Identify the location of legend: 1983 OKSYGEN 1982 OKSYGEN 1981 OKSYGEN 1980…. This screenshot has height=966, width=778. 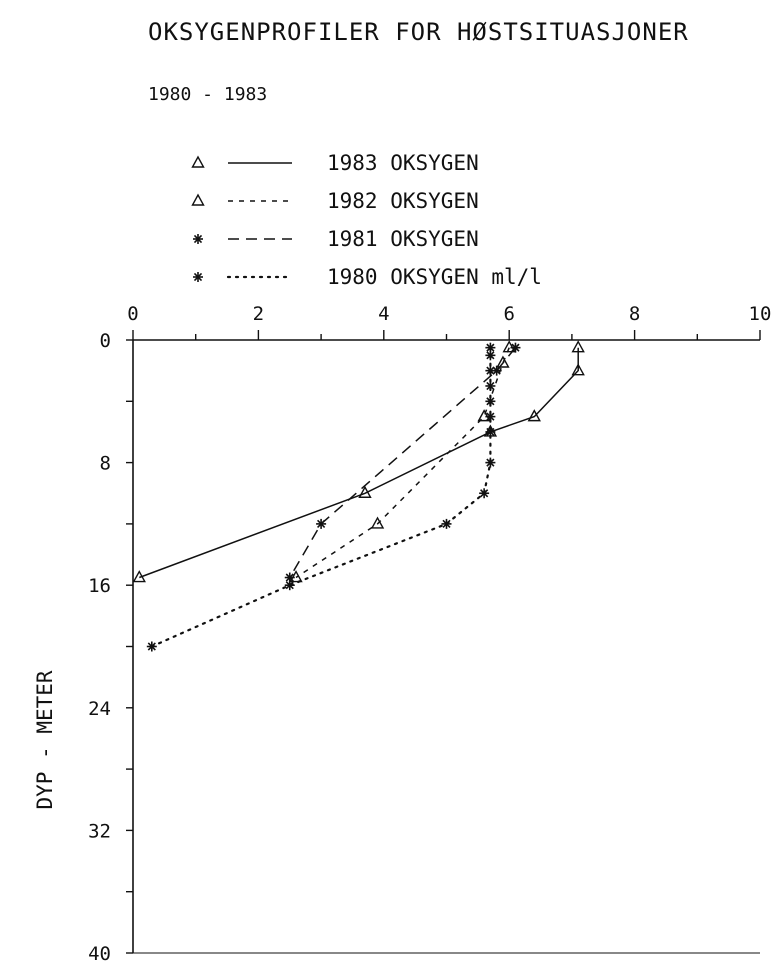
(366, 220).